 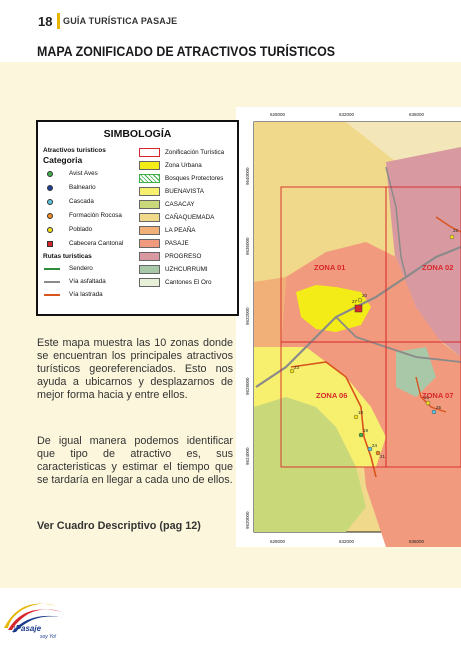 What do you see at coordinates (82, 187) in the screenshot?
I see `legend-category-label: Balneario` at bounding box center [82, 187].